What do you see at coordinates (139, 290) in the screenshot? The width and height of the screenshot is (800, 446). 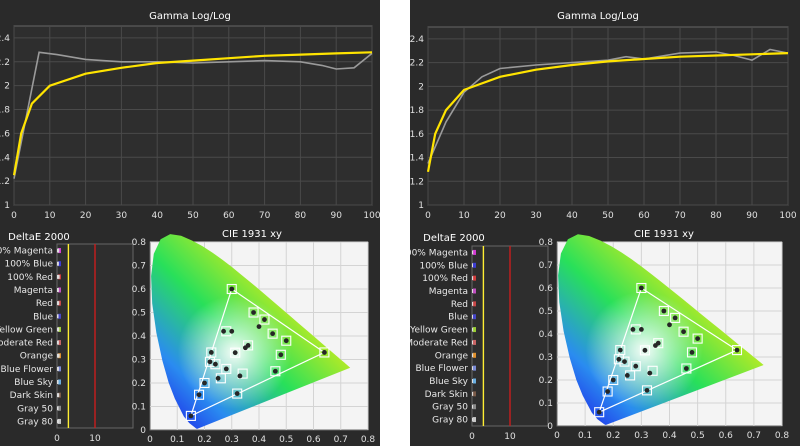 I see `cie-y-tick-label: 0.6` at bounding box center [139, 290].